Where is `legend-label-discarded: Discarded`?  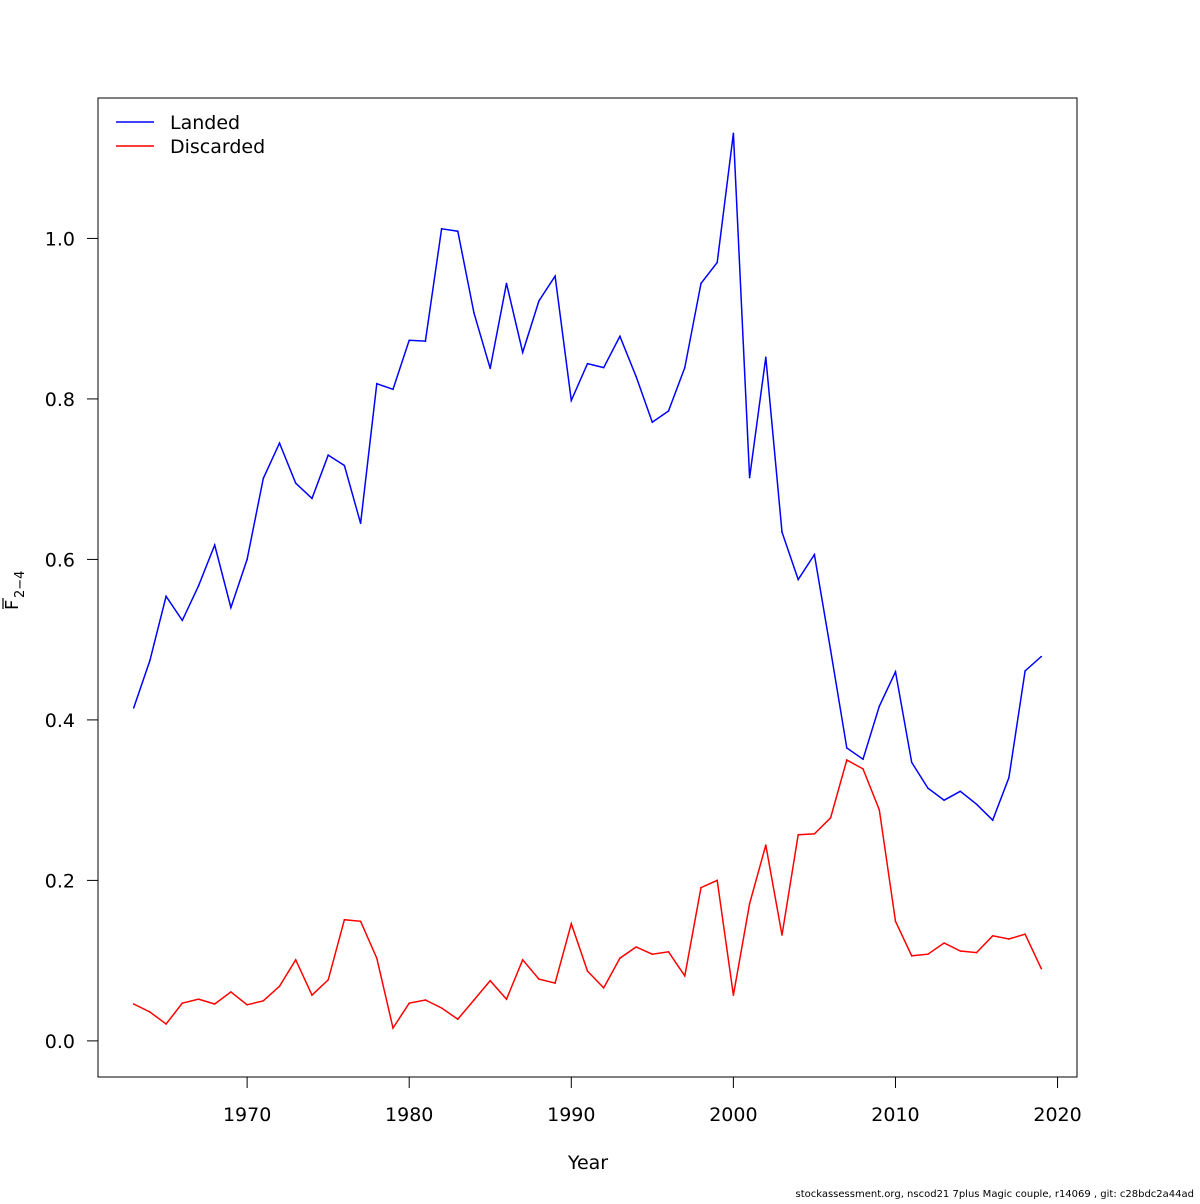 legend-label-discarded: Discarded is located at coordinates (217, 147).